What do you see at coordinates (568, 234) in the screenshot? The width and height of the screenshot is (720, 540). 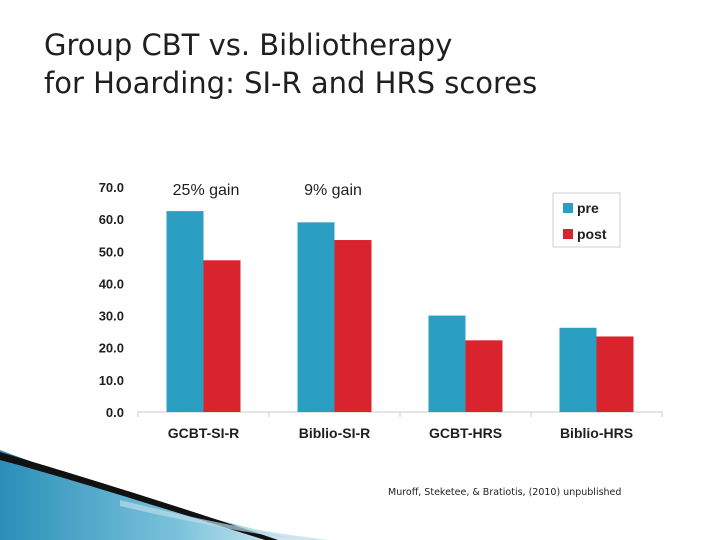 I see `legend-swatch-post` at bounding box center [568, 234].